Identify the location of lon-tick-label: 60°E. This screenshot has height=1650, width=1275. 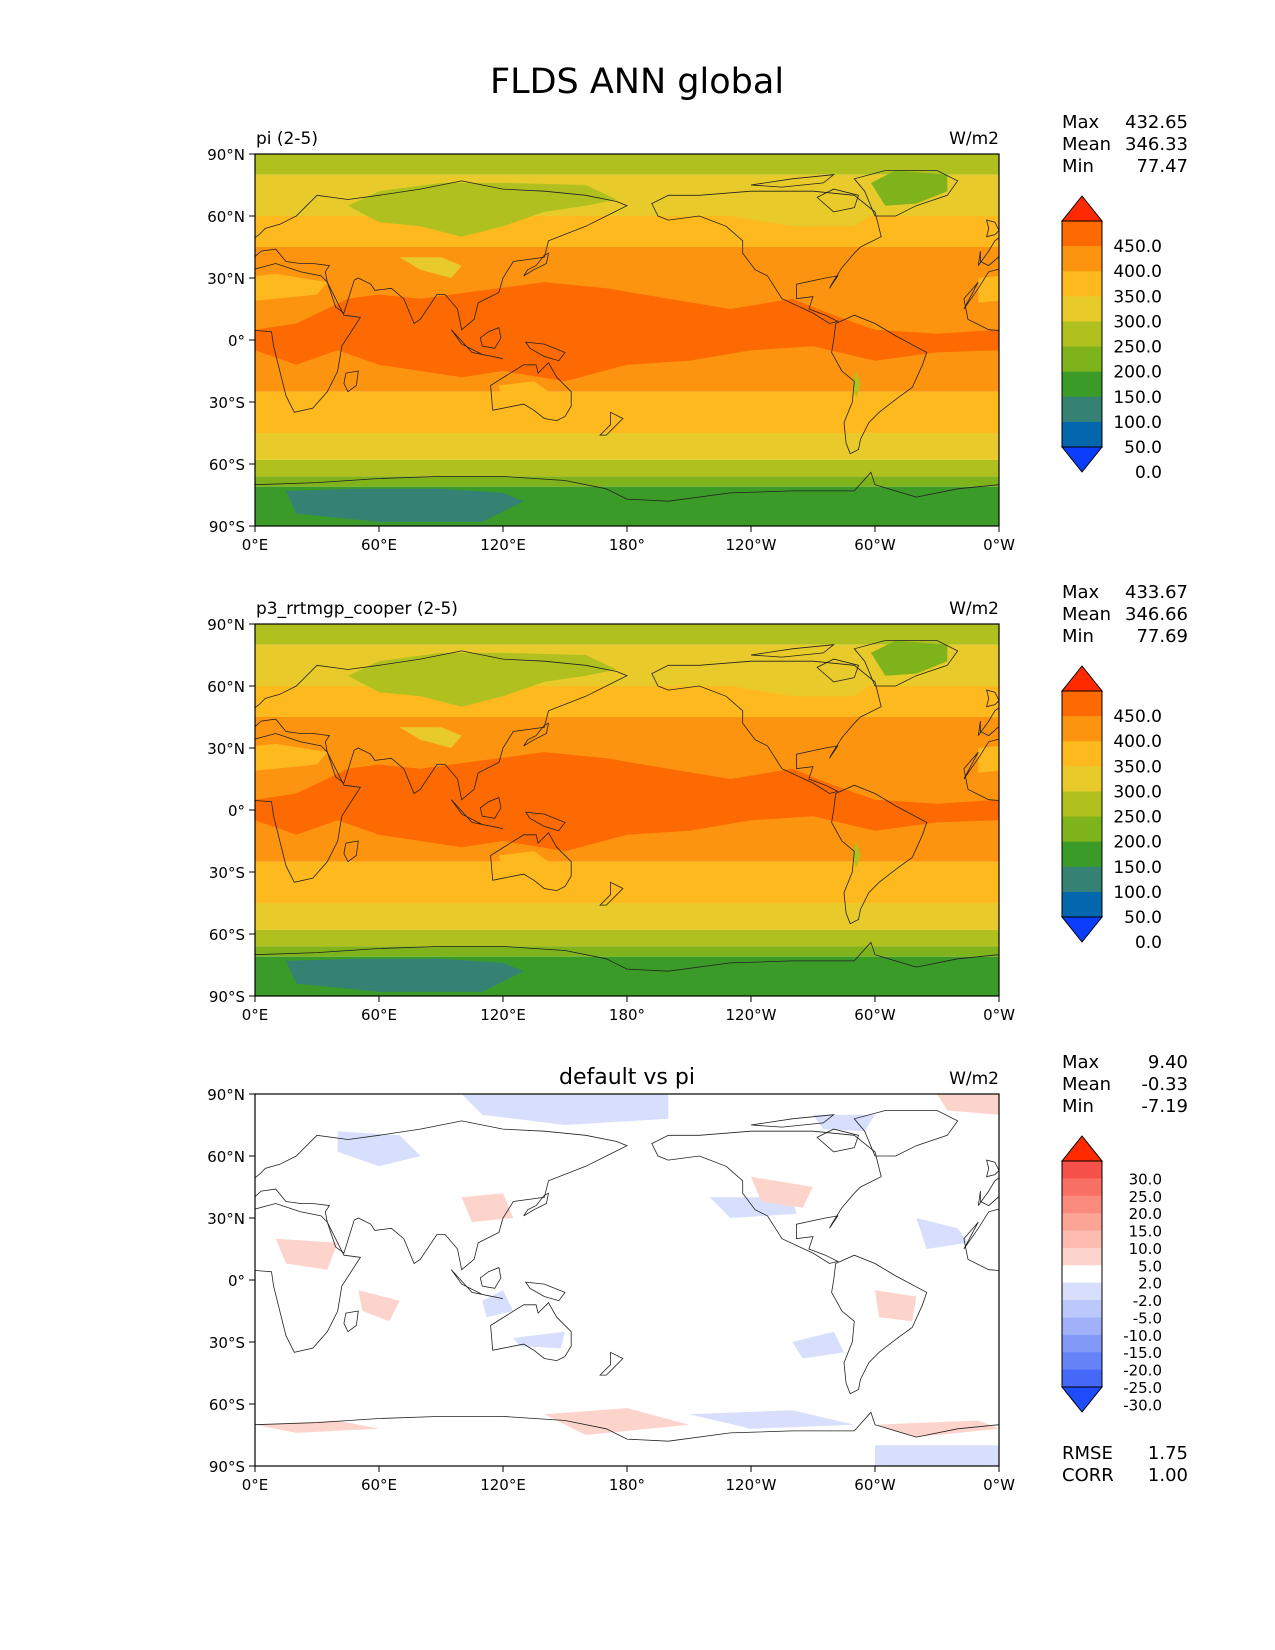
(379, 1015).